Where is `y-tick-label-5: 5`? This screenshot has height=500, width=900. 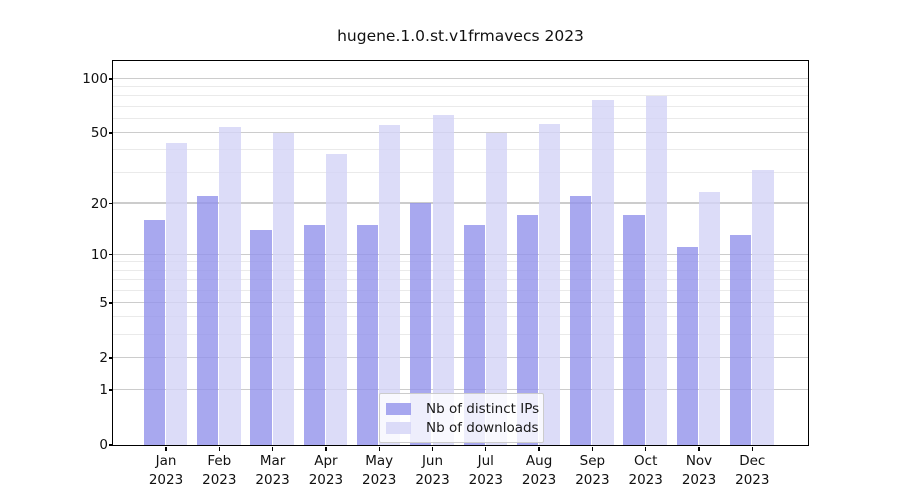
y-tick-label-5: 5 is located at coordinates (103, 302).